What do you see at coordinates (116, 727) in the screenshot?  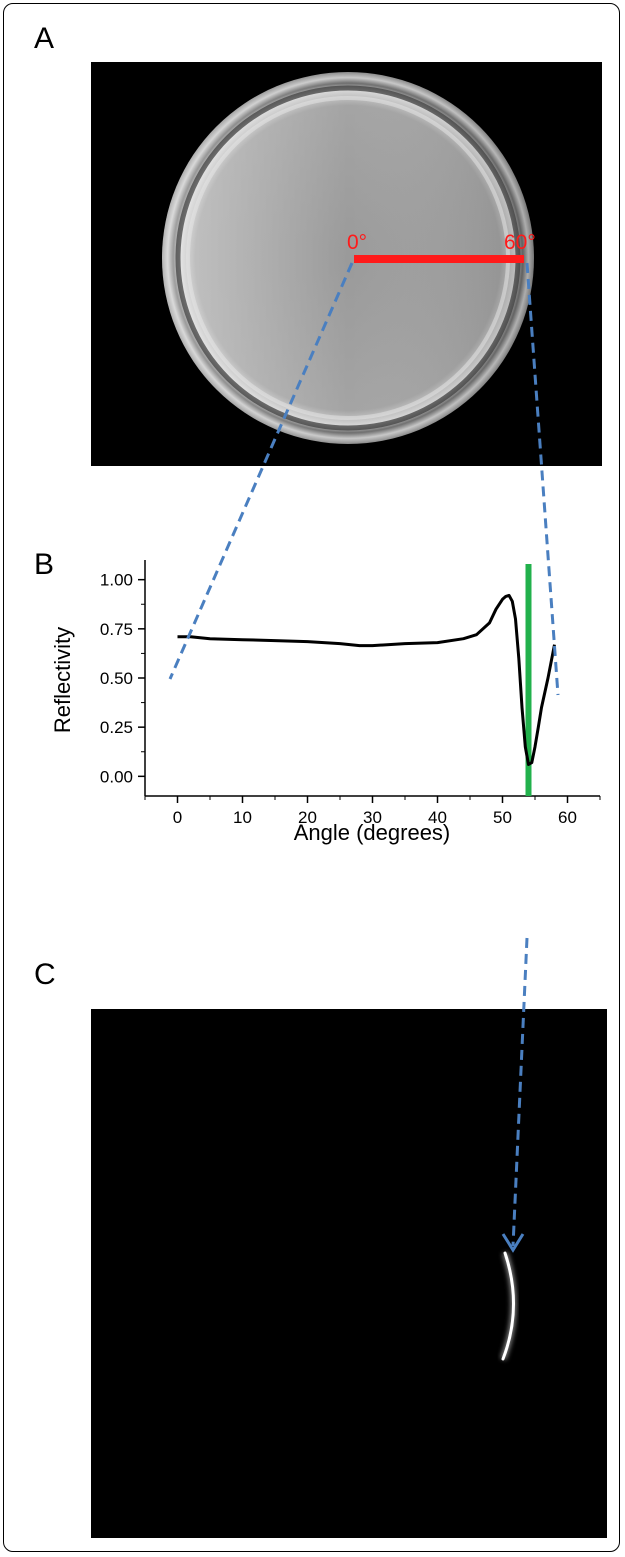 I see `y-tick-label: 0.25` at bounding box center [116, 727].